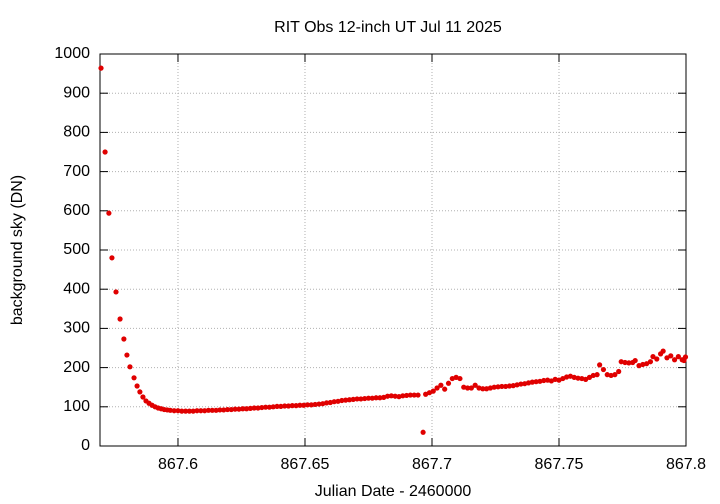 This screenshot has width=720, height=504. What do you see at coordinates (178, 464) in the screenshot?
I see `x-tick-label: 867.6` at bounding box center [178, 464].